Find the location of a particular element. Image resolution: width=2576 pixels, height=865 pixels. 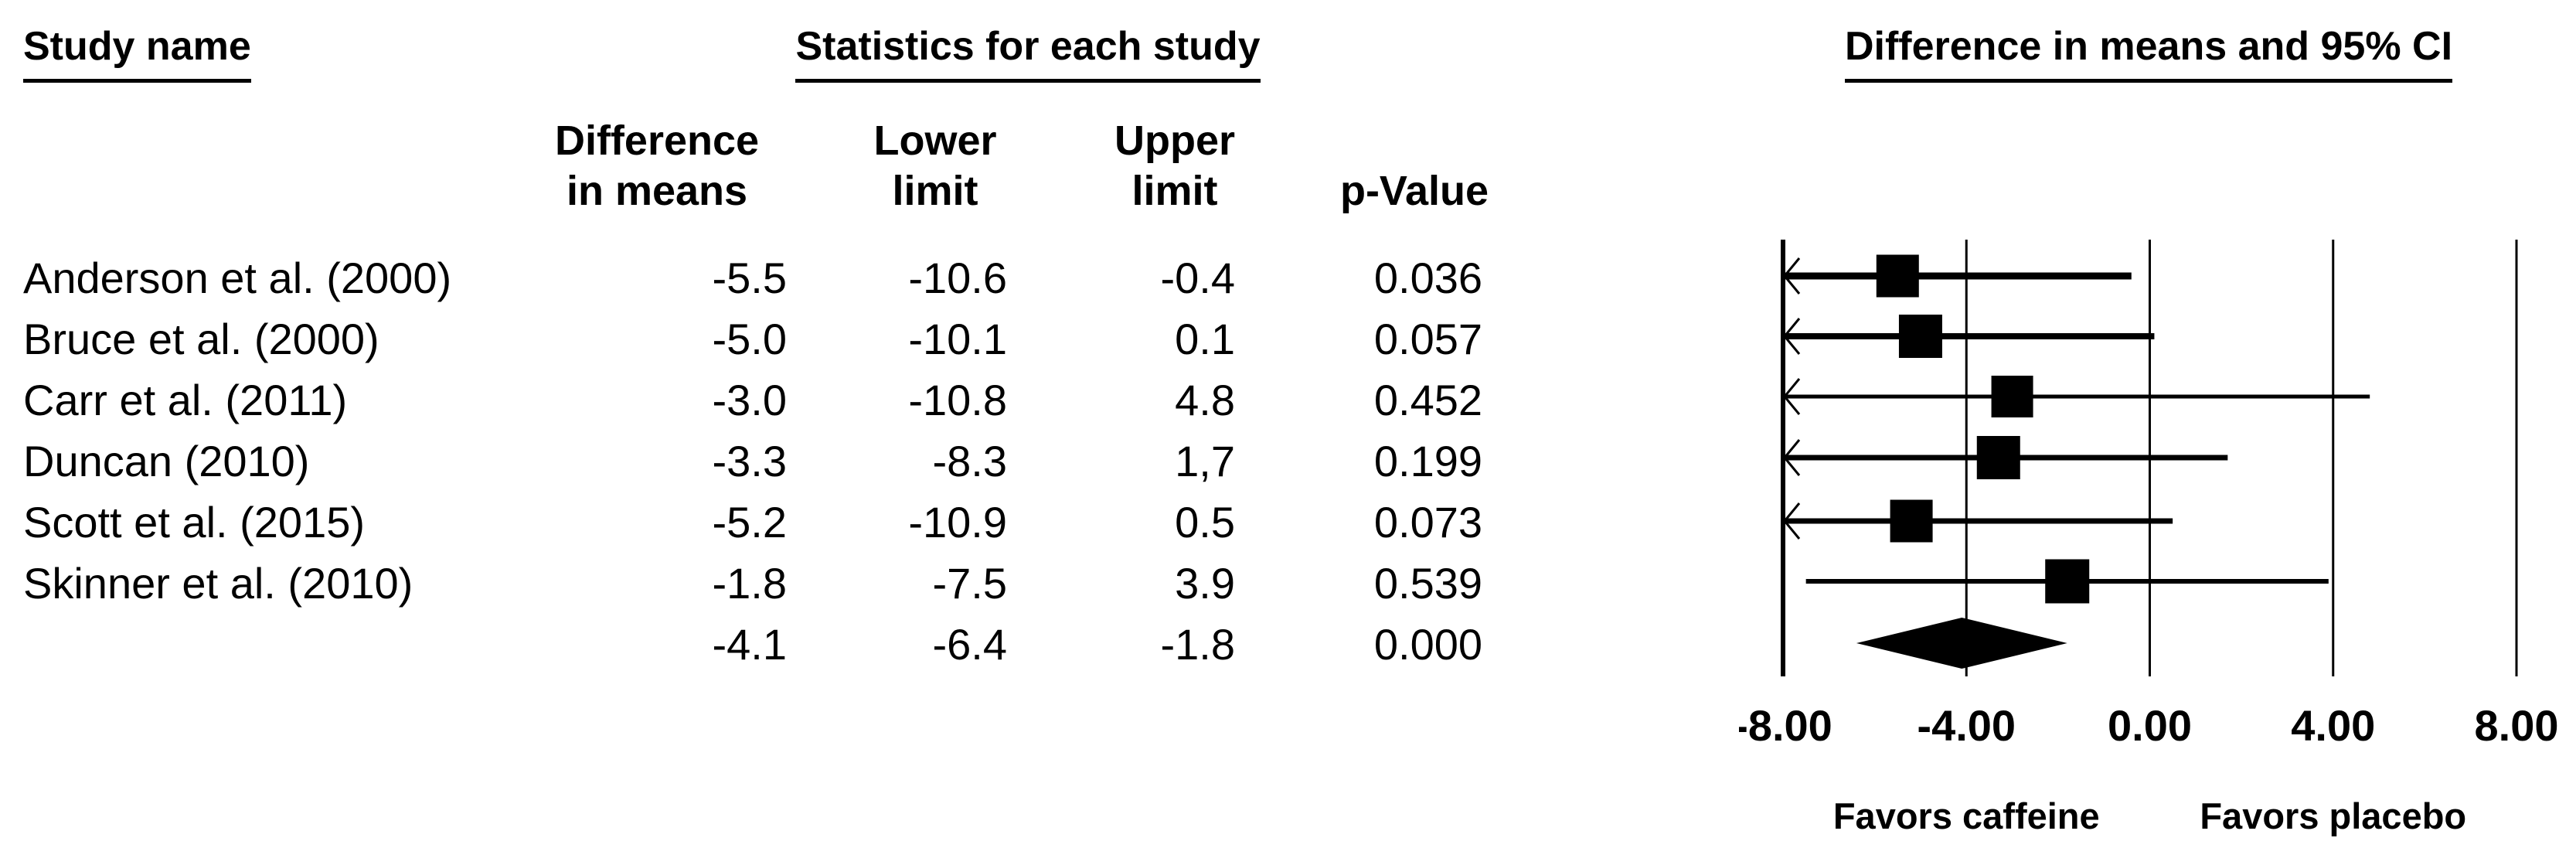

study-name: Scott et al. (2015) is located at coordinates (194, 522).